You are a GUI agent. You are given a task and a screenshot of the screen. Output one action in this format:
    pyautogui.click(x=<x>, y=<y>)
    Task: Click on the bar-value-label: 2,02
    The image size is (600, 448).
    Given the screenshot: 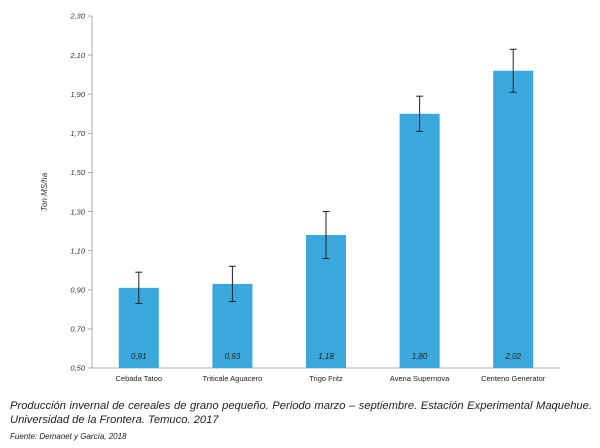 What is the action you would take?
    pyautogui.click(x=512, y=356)
    